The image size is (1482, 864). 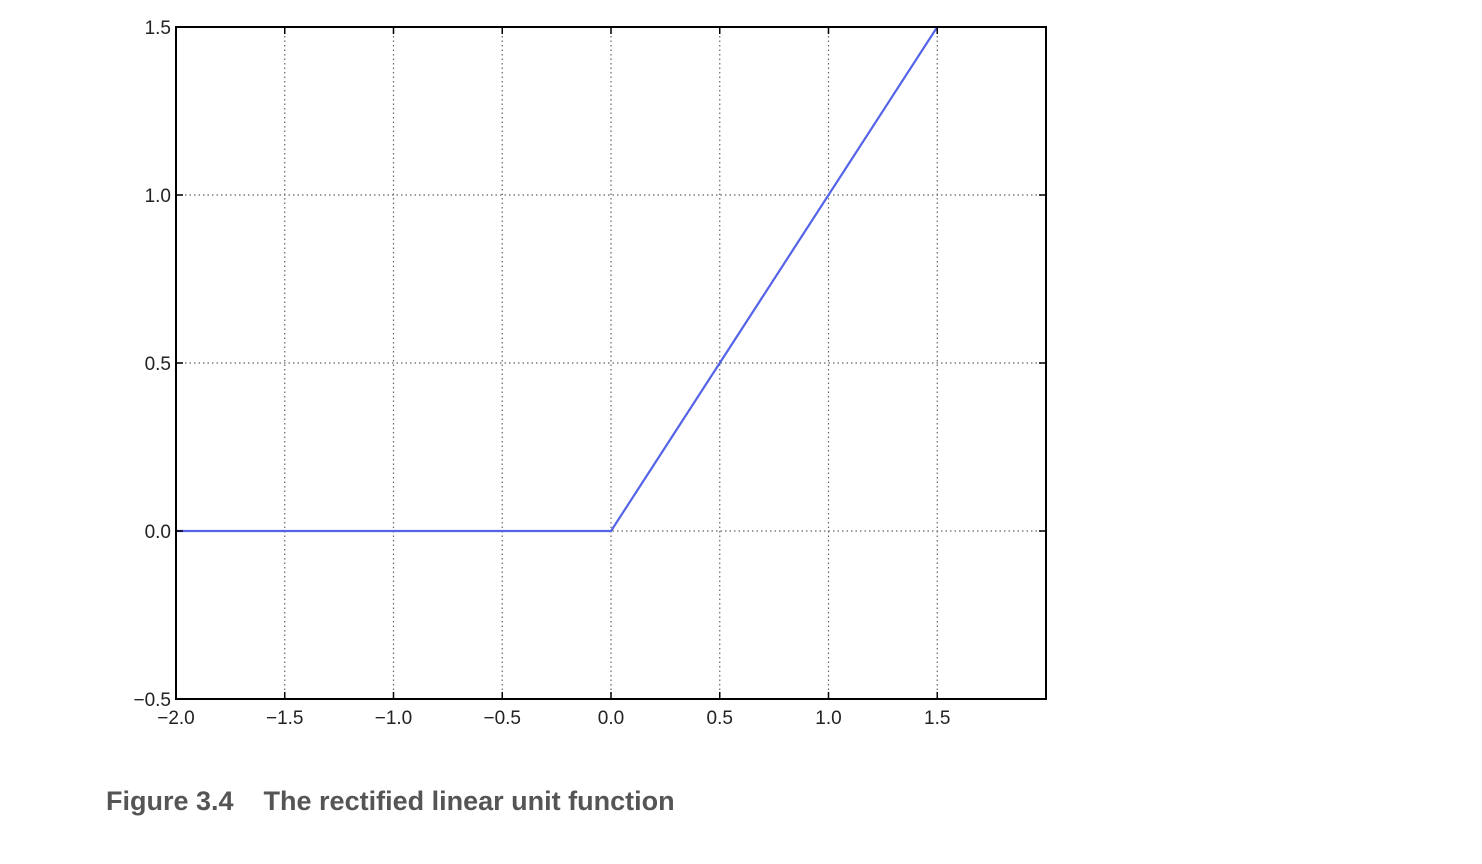 I want to click on y-tick-label: 0.0, so click(x=158, y=532).